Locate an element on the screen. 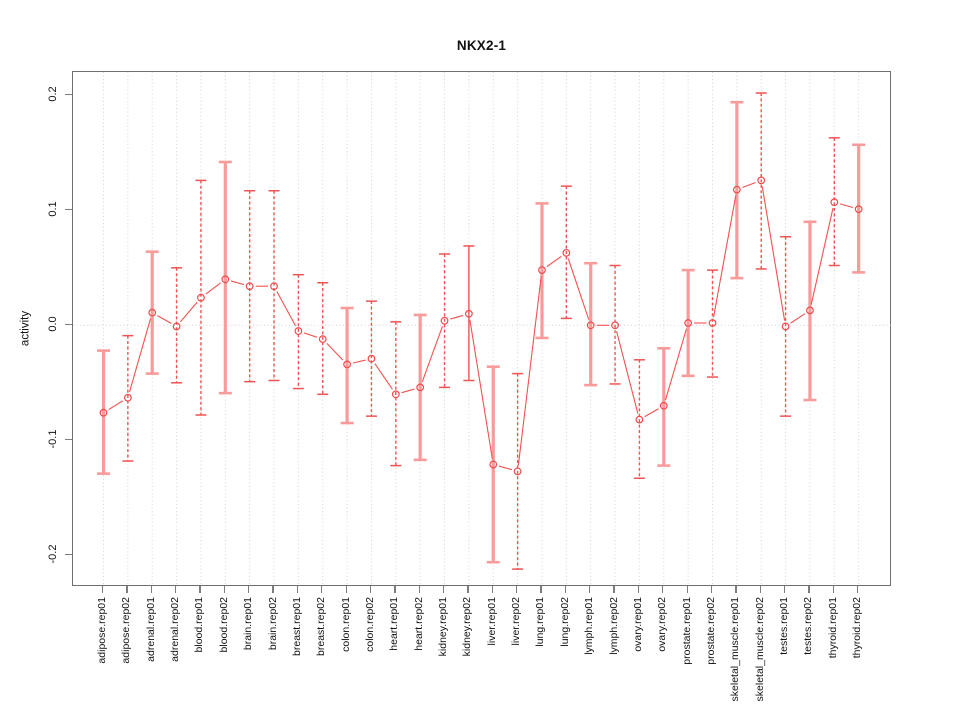  x-tick-label: testes.rep01 is located at coordinates (784, 626).